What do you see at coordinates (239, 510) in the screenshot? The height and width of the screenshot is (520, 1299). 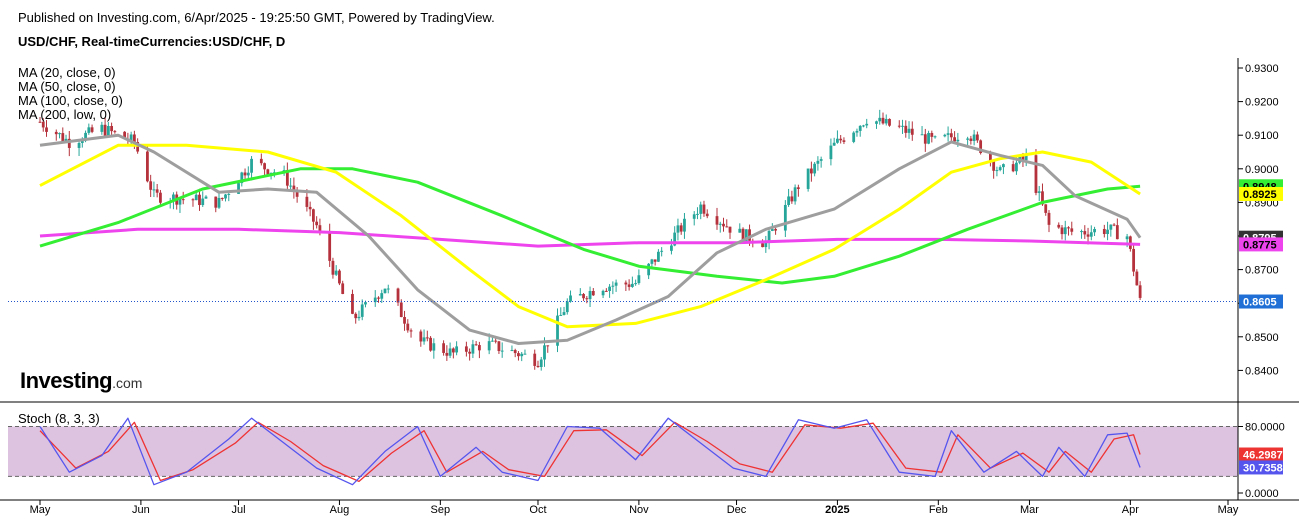 I see `time-tick-label: Jul` at bounding box center [239, 510].